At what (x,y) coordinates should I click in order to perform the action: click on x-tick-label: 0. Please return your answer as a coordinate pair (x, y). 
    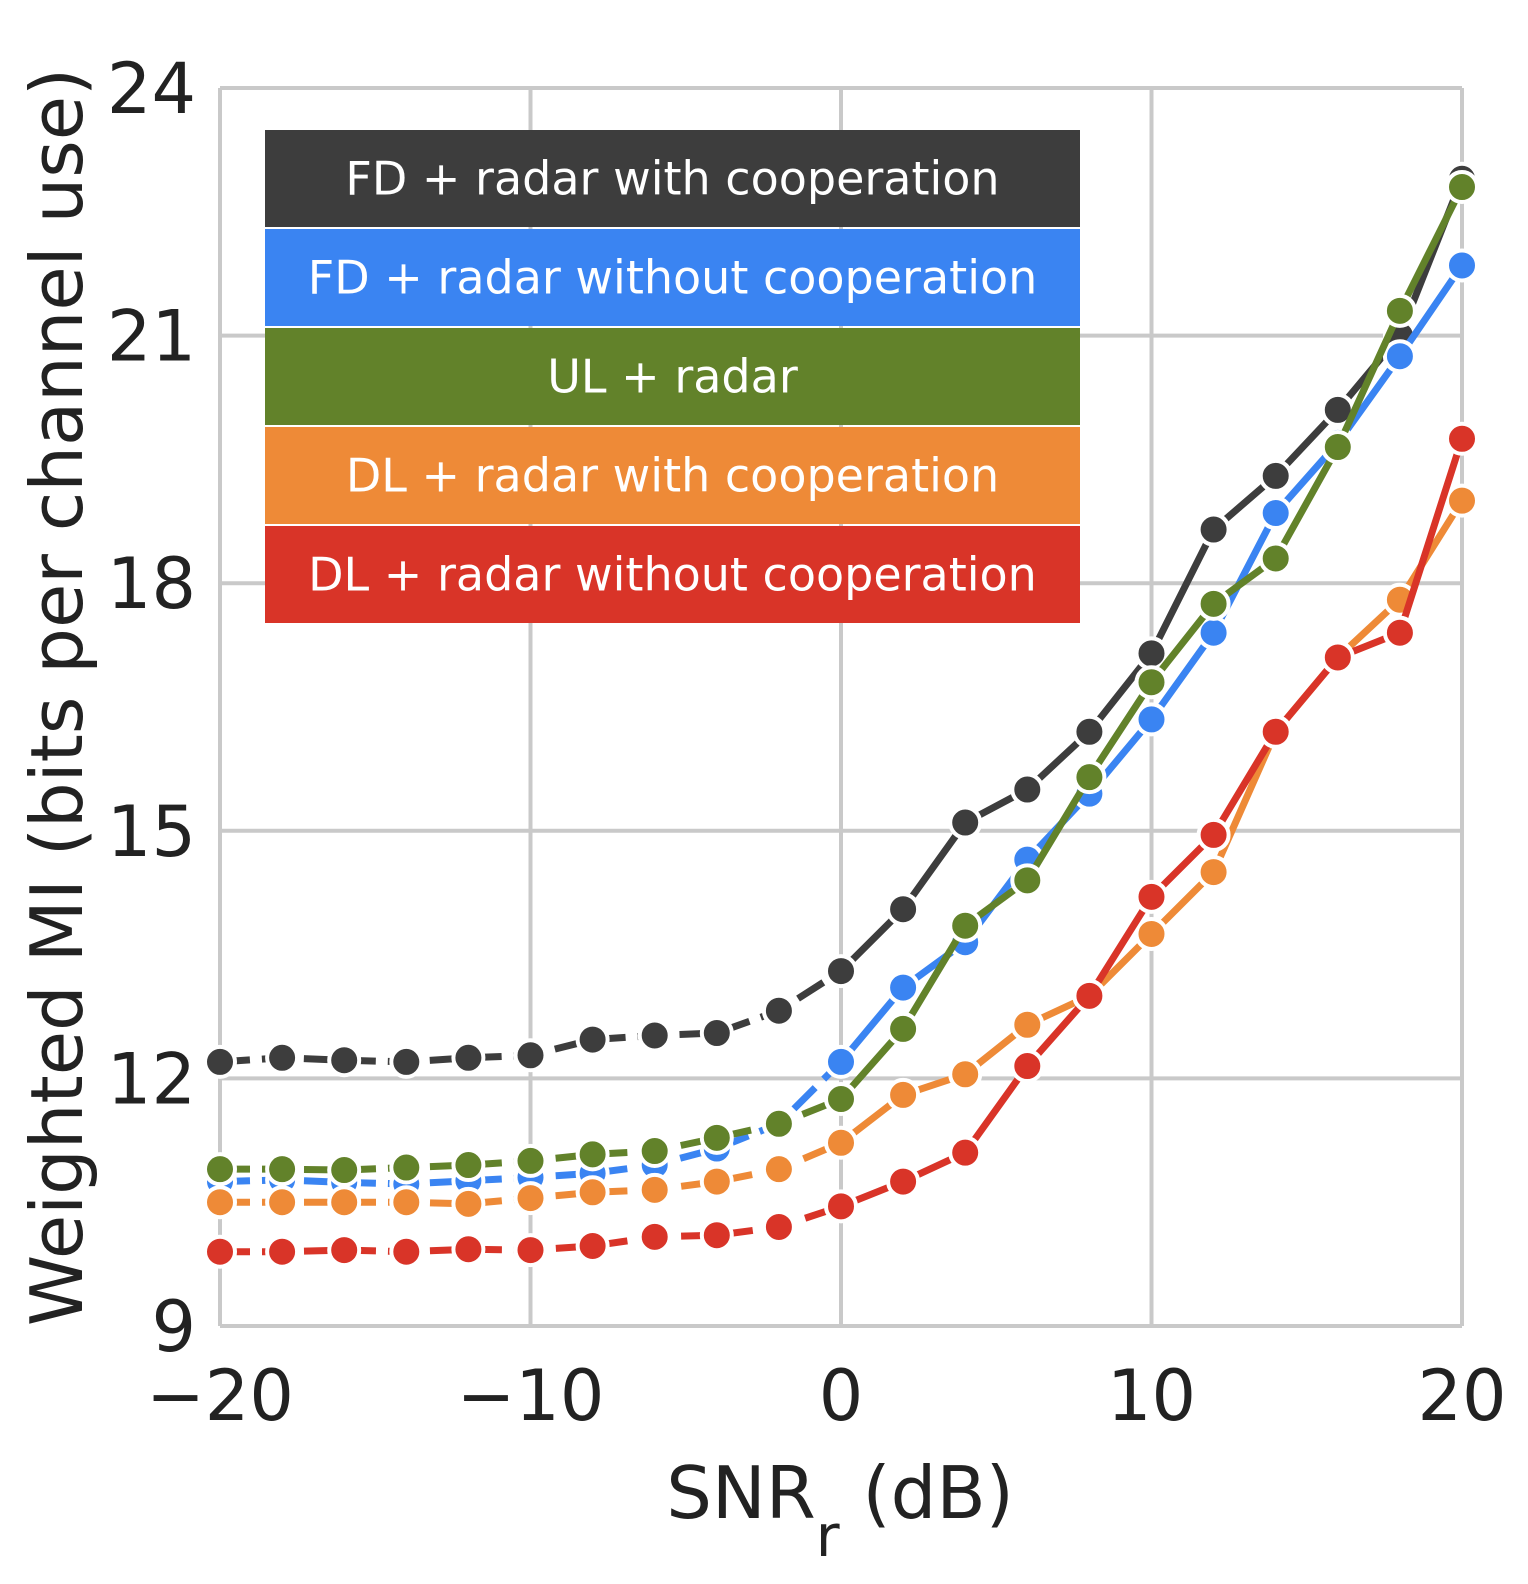
    Looking at the image, I should click on (841, 1396).